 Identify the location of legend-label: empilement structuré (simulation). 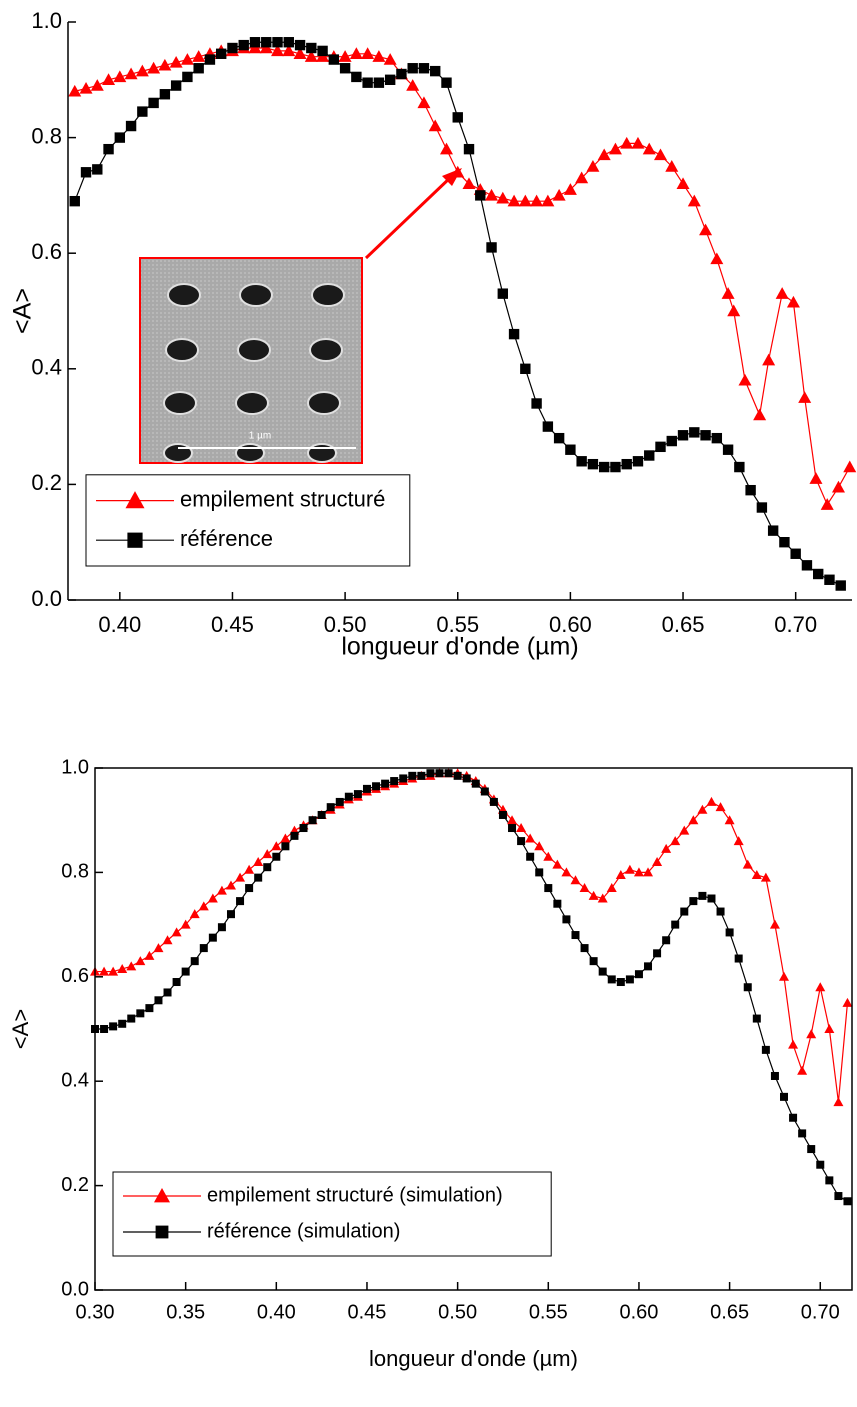
(355, 1195).